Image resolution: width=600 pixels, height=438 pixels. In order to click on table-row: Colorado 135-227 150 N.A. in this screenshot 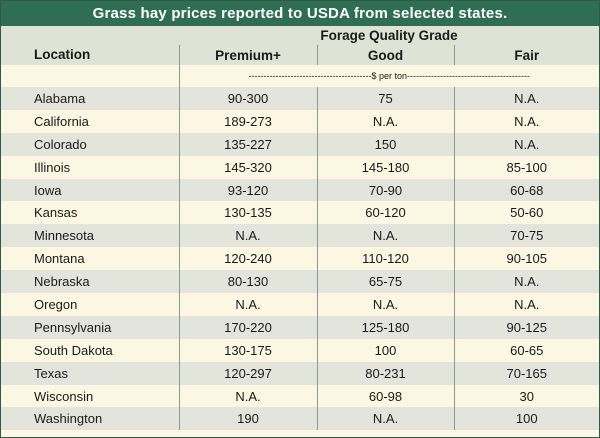, I will do `click(300, 144)`.